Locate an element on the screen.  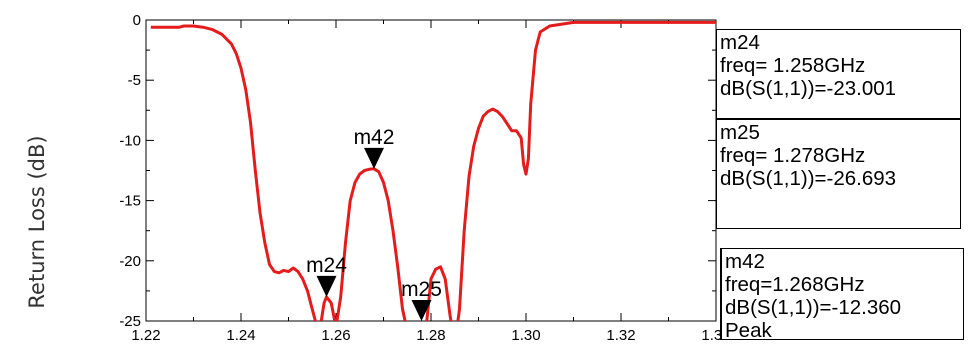
x-tick-label: 1.26 is located at coordinates (335, 335).